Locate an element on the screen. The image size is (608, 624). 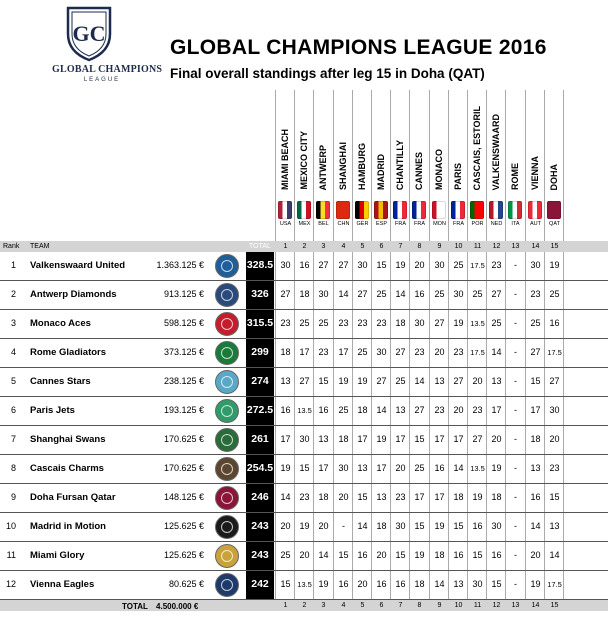
leg-venue: ROME is located at coordinates (515, 176).